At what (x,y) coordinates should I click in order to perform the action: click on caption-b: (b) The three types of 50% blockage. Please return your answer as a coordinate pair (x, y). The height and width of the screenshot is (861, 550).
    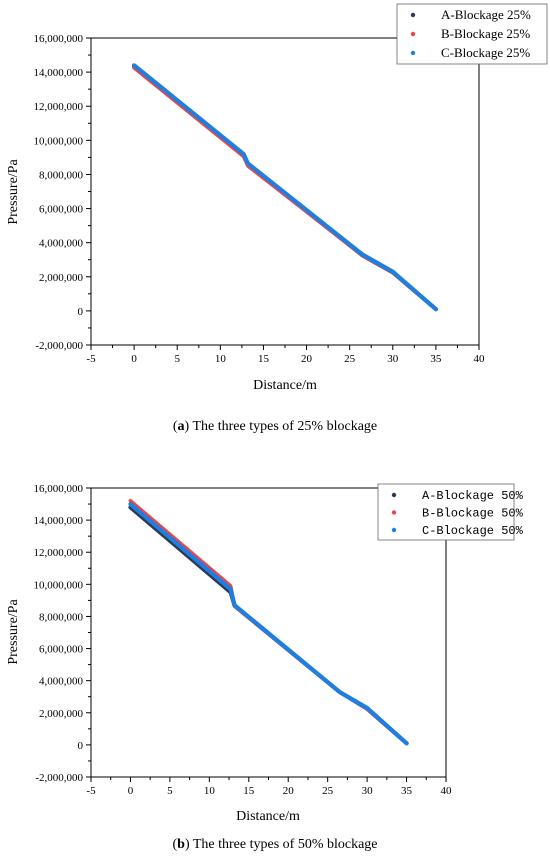
    Looking at the image, I should click on (275, 844).